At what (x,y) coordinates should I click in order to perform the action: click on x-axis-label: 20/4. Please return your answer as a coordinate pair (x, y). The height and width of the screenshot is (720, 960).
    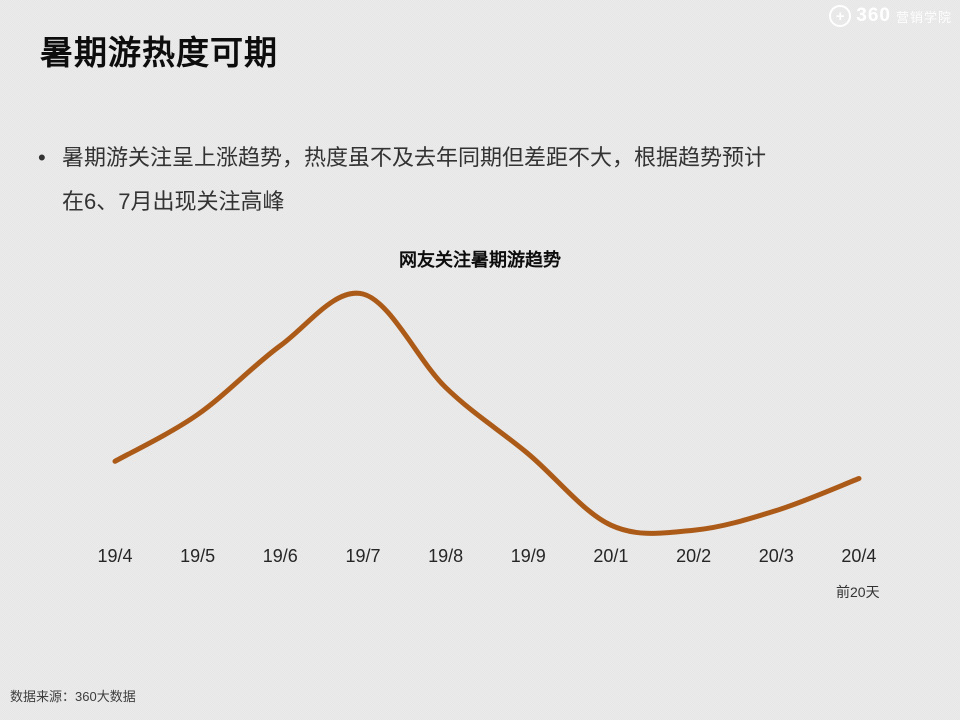
    Looking at the image, I should click on (859, 556).